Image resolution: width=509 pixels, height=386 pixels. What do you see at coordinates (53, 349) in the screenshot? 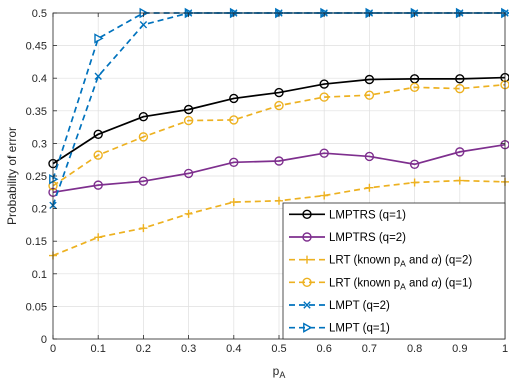
I see `x-tick-label: 0` at bounding box center [53, 349].